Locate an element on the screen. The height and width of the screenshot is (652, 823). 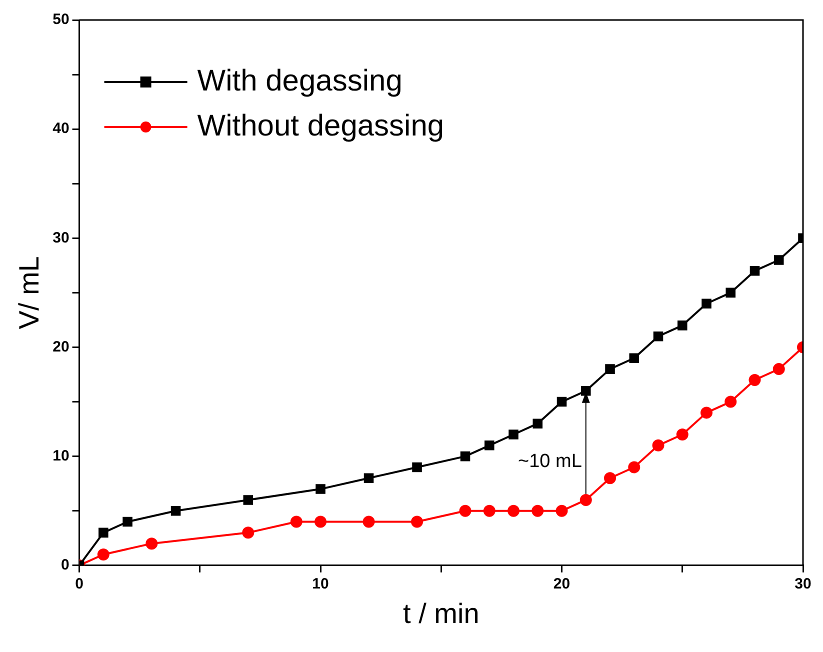
x-tick-label: 20 is located at coordinates (561, 584).